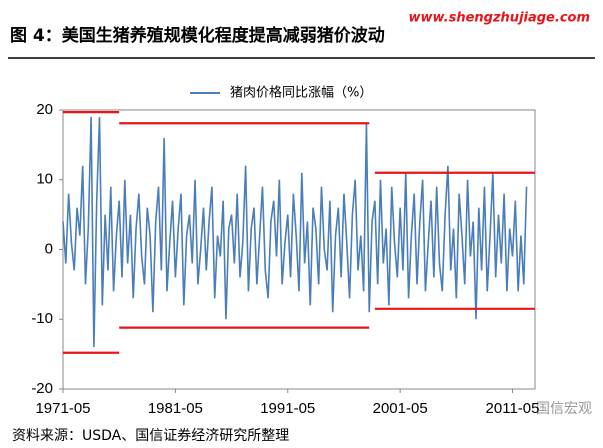 The height and width of the screenshot is (448, 603). I want to click on watermark: www.shengzhujiage.com, so click(499, 18).